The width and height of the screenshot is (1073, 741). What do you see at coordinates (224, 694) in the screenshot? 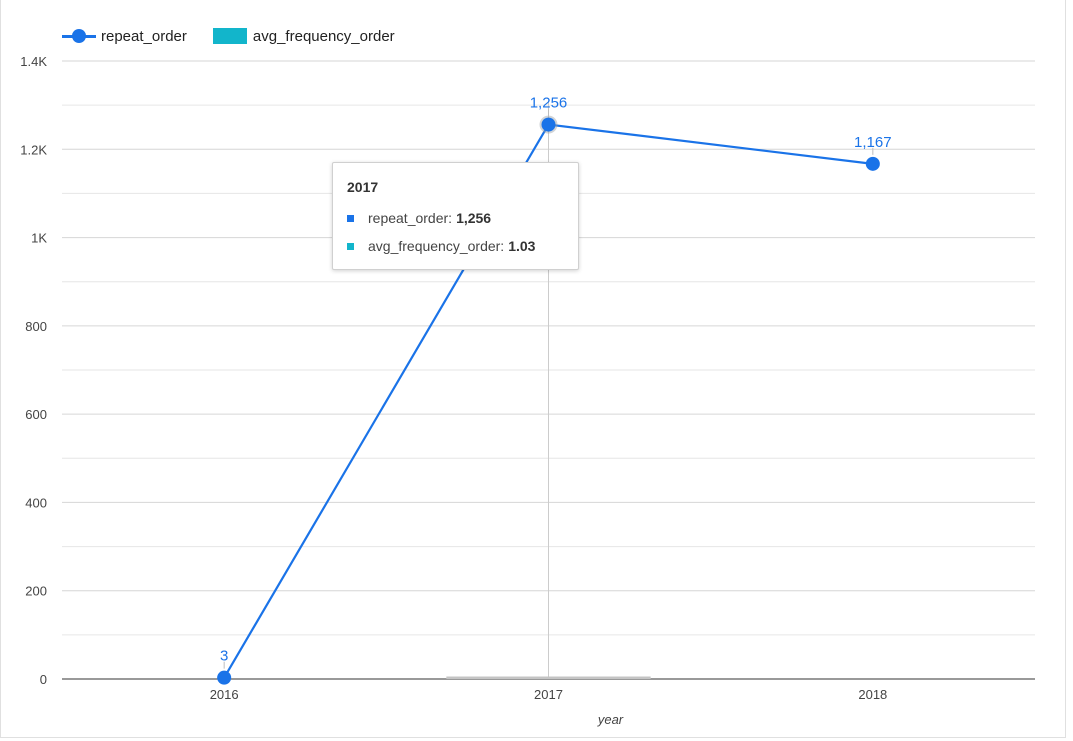
I see `x-tick-label: 2016` at bounding box center [224, 694].